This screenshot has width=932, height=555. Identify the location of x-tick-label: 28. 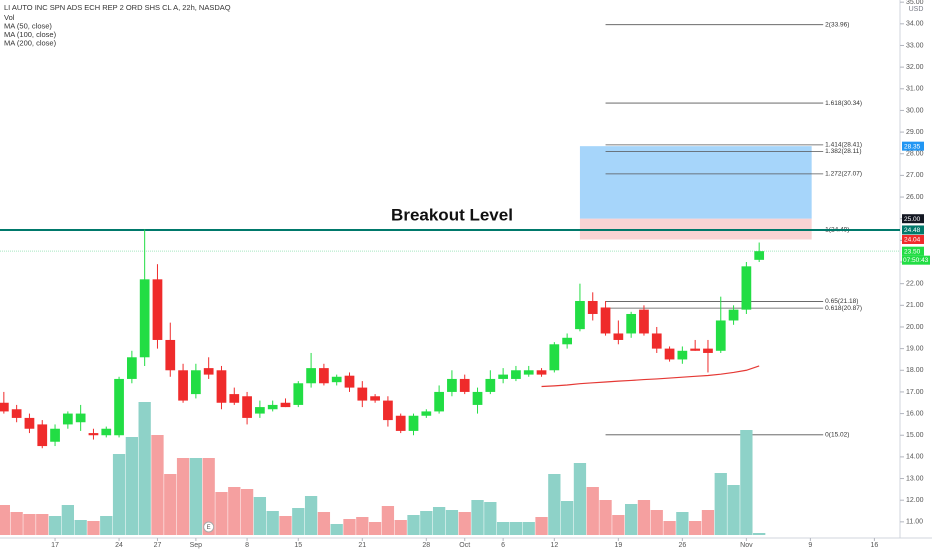
(426, 545).